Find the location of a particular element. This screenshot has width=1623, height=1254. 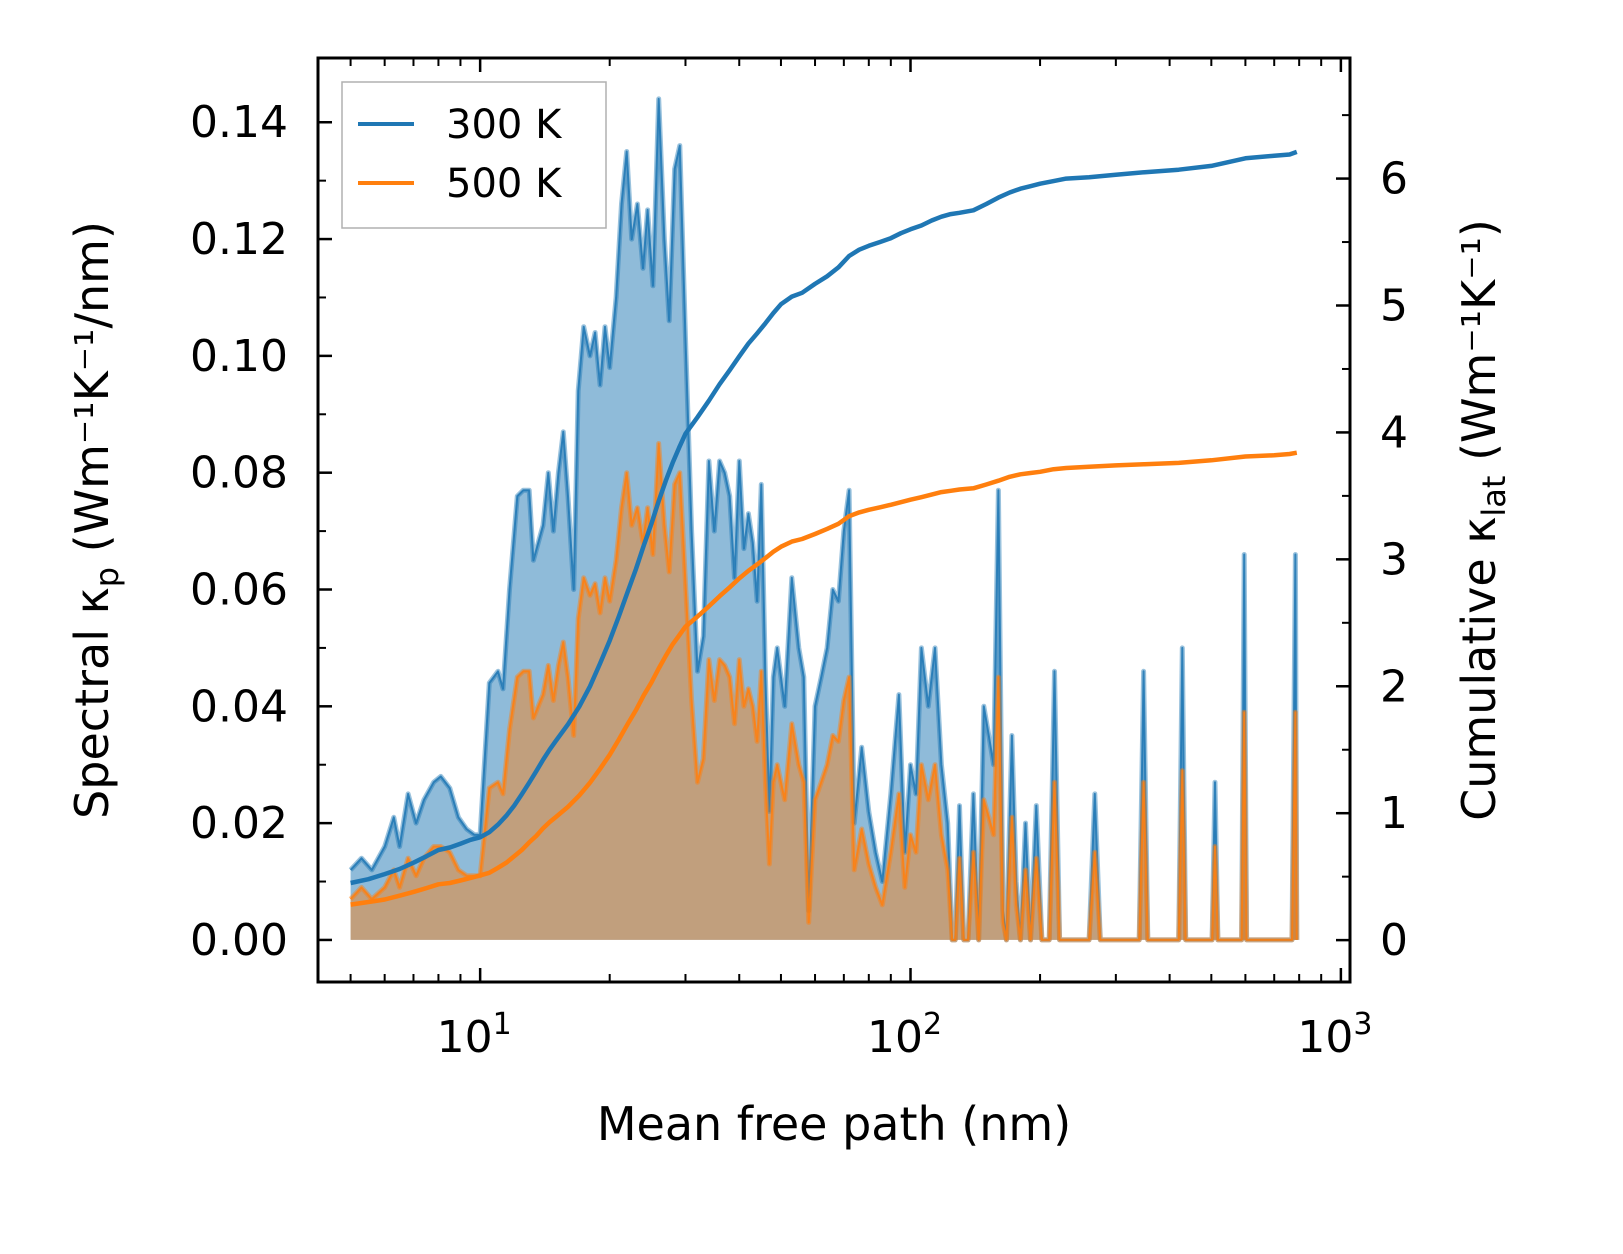

y-left-title-prefix: Spectral κ is located at coordinates (92, 703).